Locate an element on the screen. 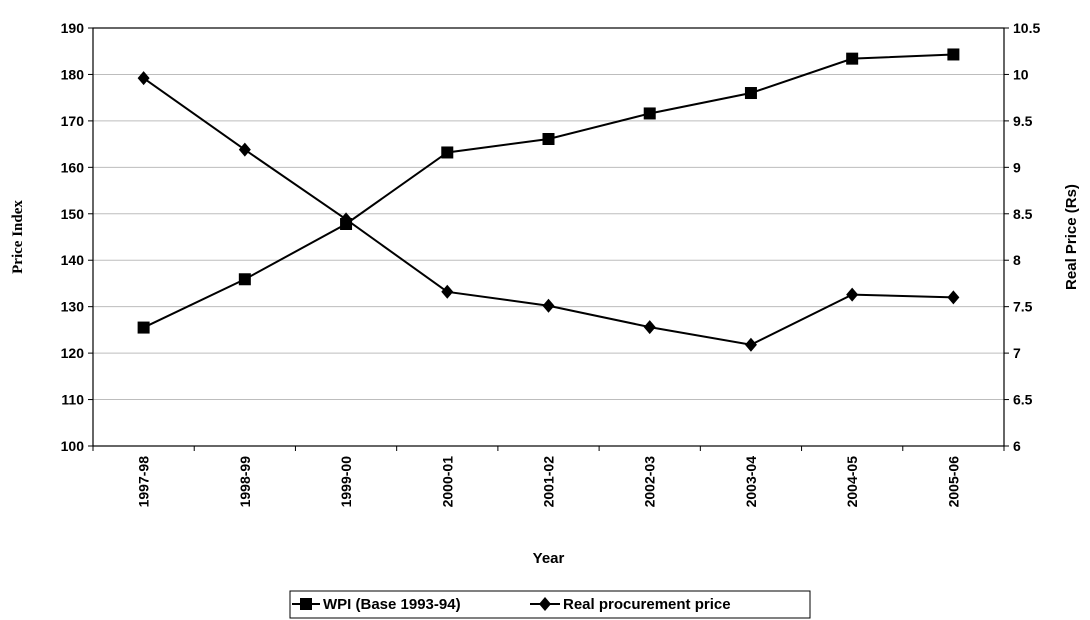  right-tick-label: 7 is located at coordinates (1017, 353).